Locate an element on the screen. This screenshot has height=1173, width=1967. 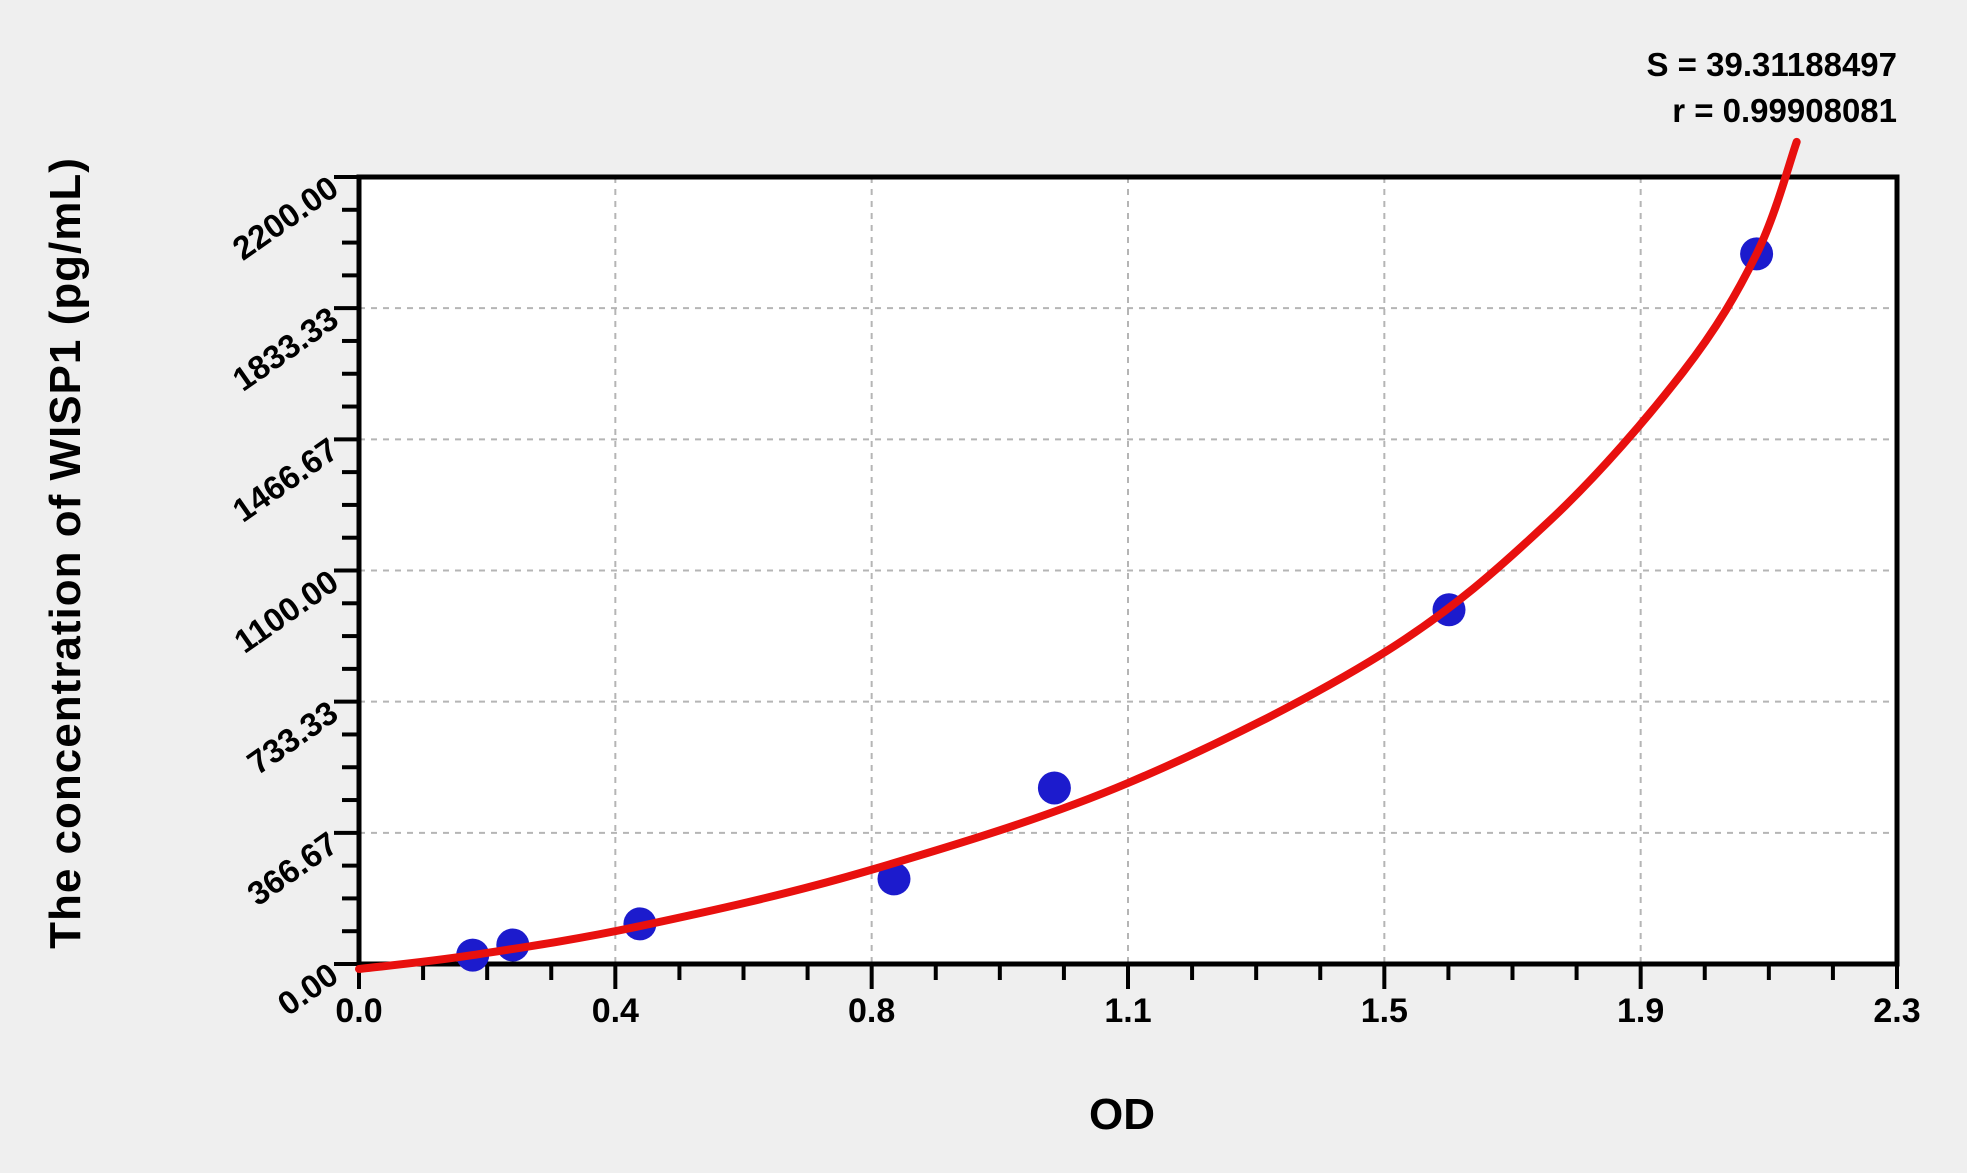
stat-s-value: S = 39.31188497 is located at coordinates (1772, 64).